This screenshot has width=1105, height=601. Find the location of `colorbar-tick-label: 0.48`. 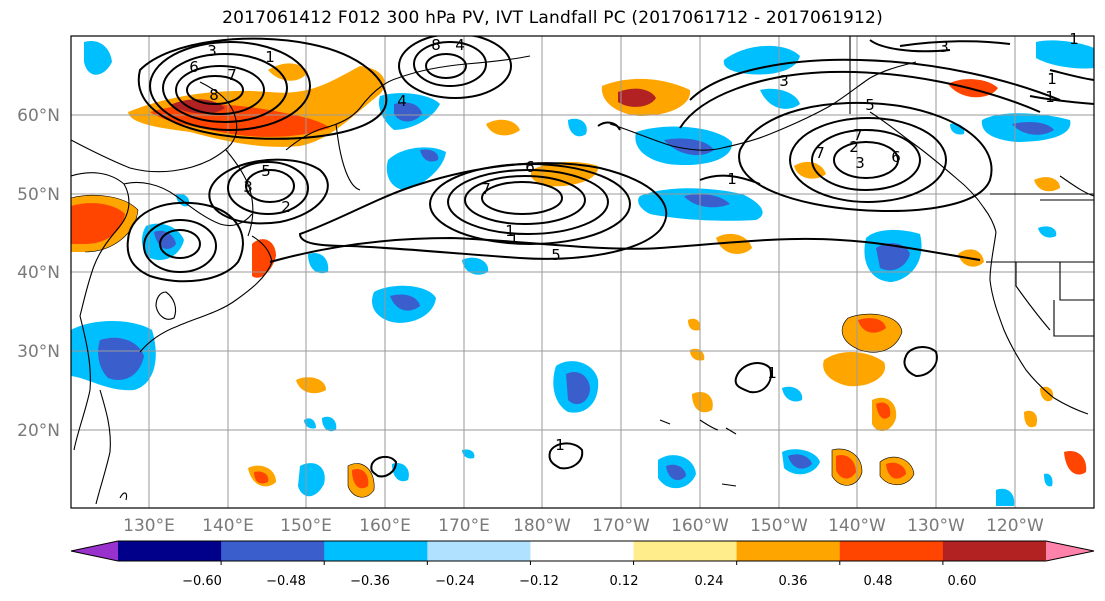

colorbar-tick-label: 0.48 is located at coordinates (878, 581).